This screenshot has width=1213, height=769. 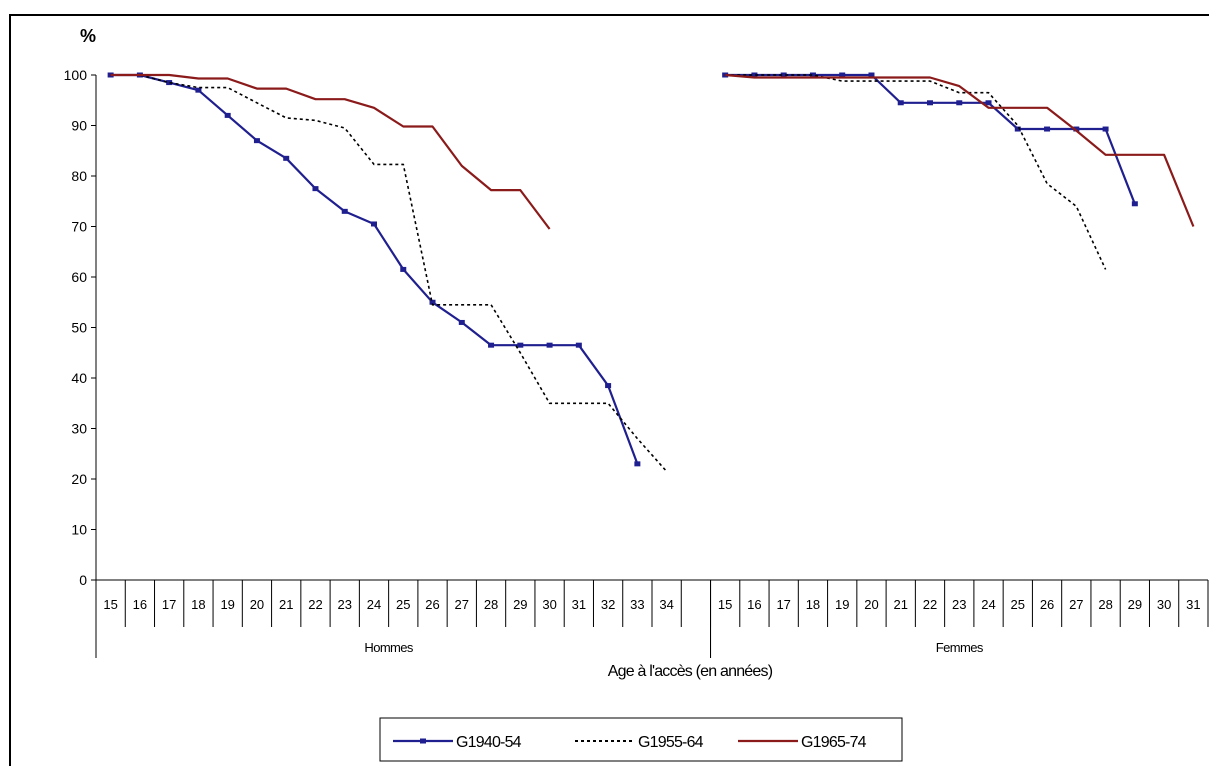 I want to click on legend-box, so click(x=641, y=739).